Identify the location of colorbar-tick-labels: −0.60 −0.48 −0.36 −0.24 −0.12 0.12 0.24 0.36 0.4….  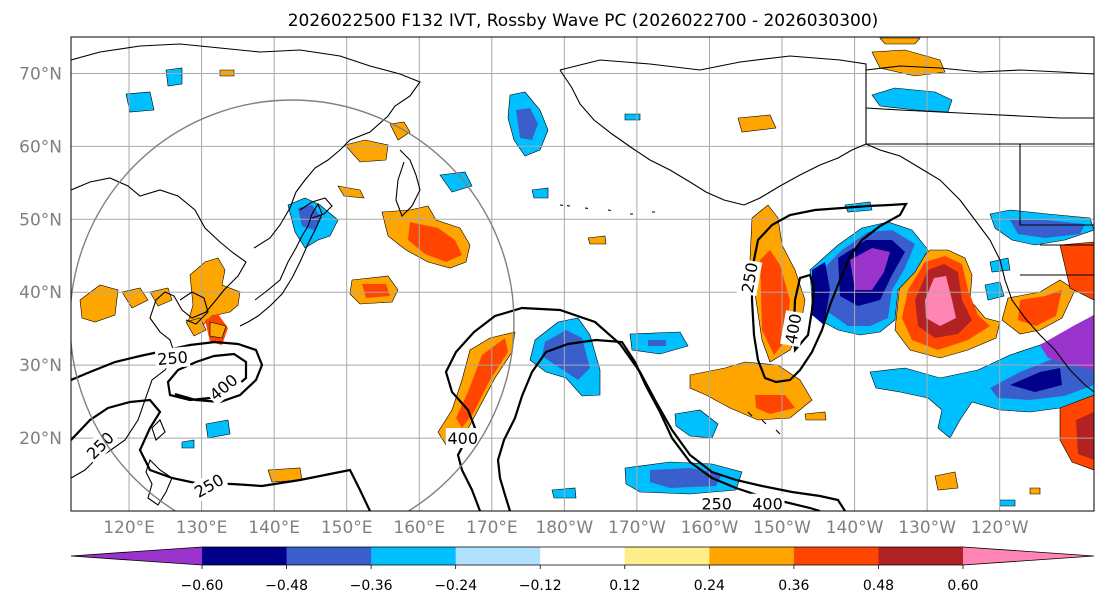
(580, 579).